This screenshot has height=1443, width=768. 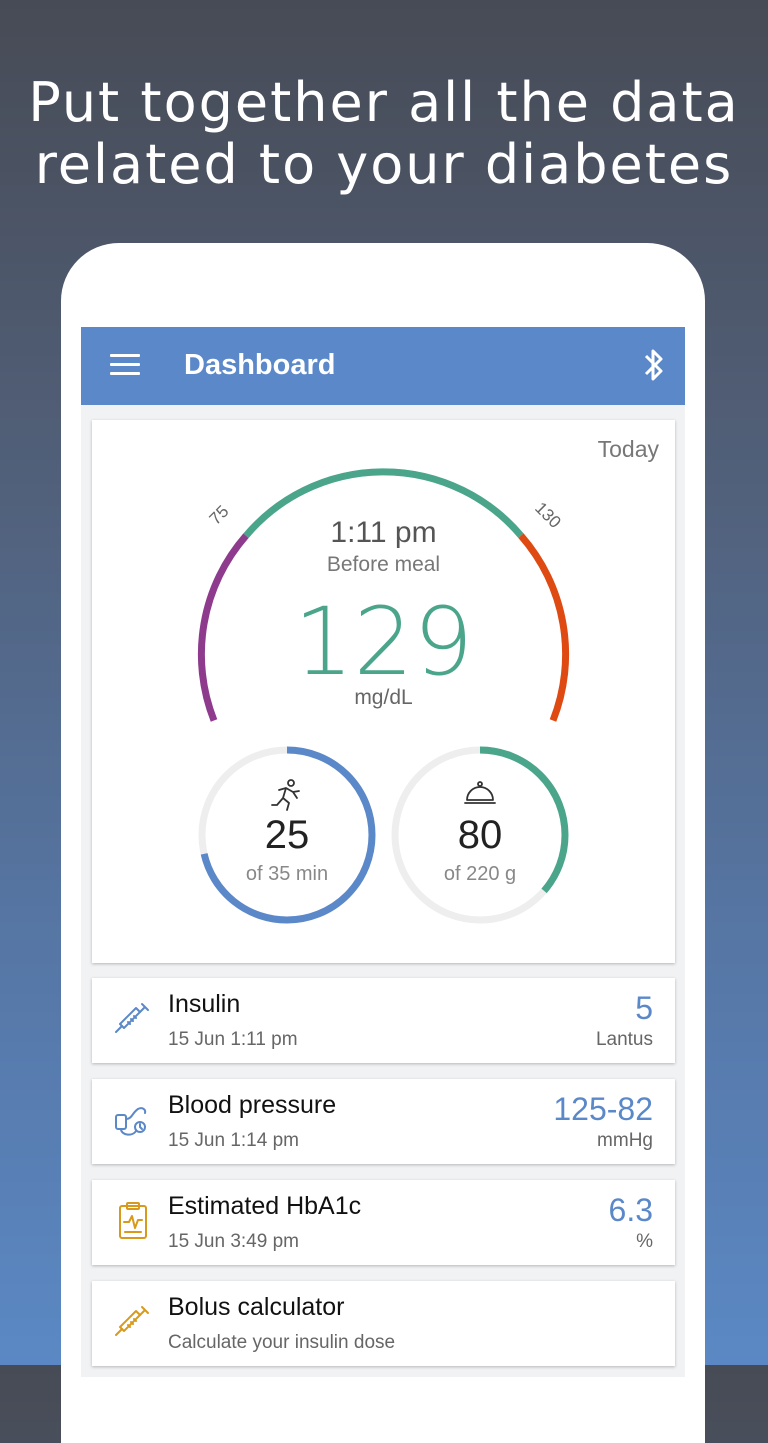 I want to click on entry-date: 15 Jun 1:14 pm, so click(x=233, y=1140).